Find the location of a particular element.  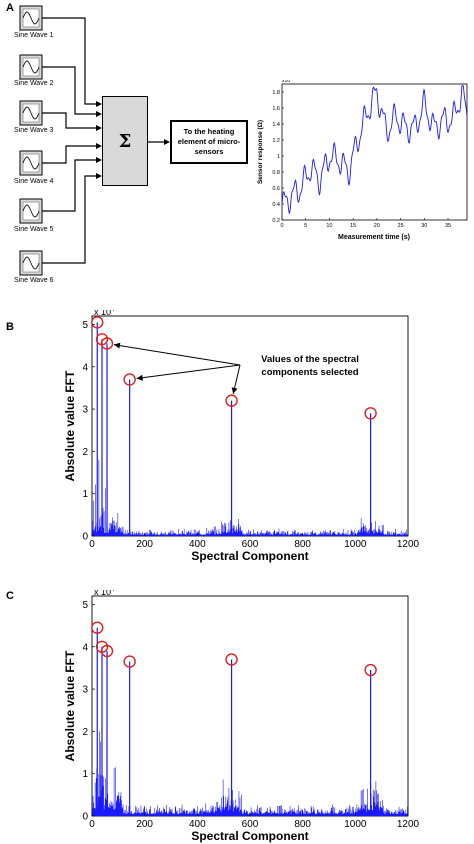

sine-wave-3-block is located at coordinates (31, 113).